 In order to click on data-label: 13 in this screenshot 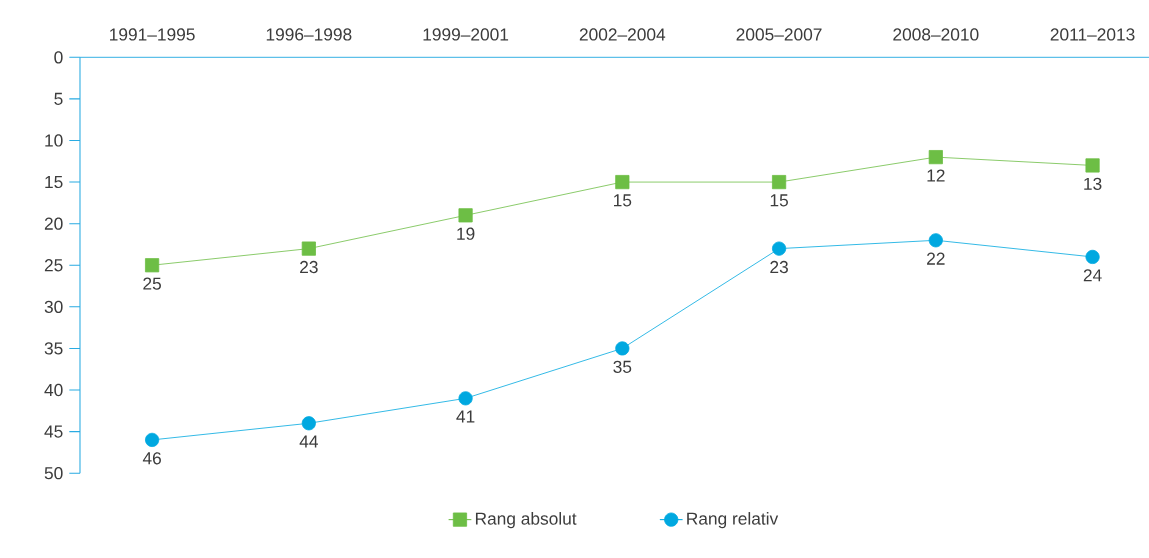, I will do `click(1093, 183)`.